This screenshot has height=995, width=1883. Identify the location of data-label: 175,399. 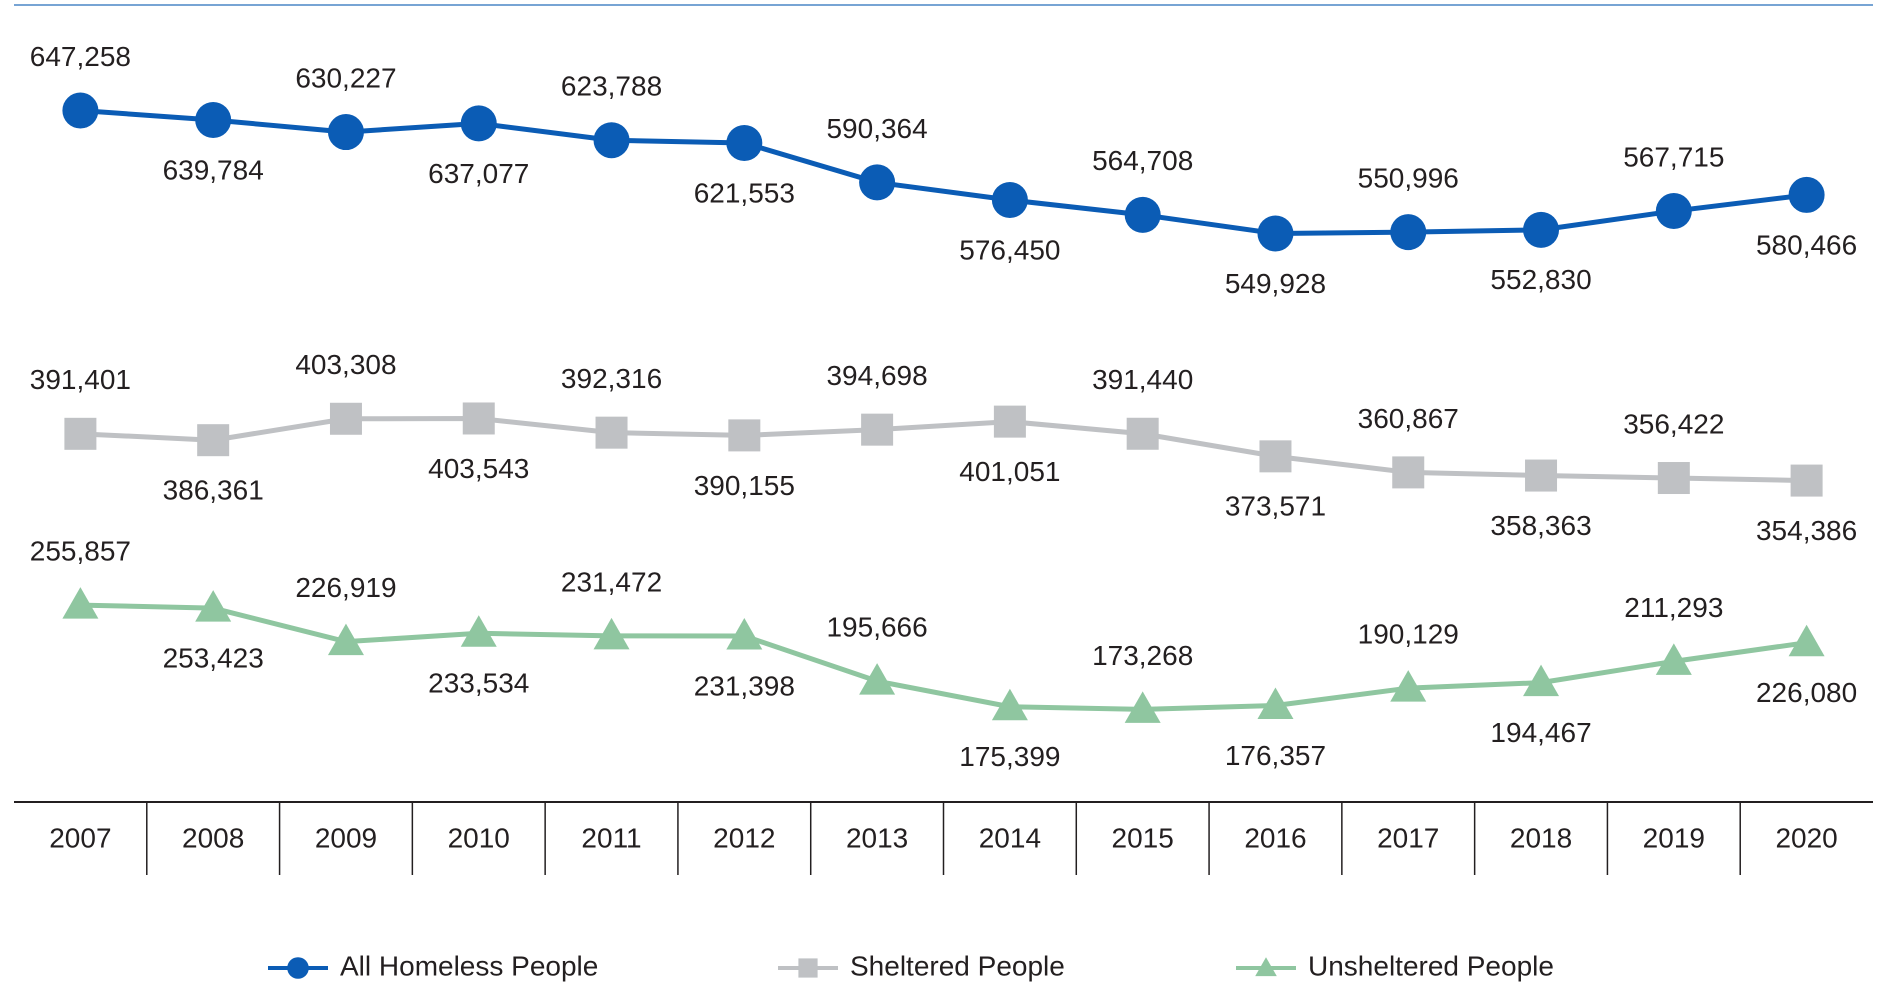
(1009, 756).